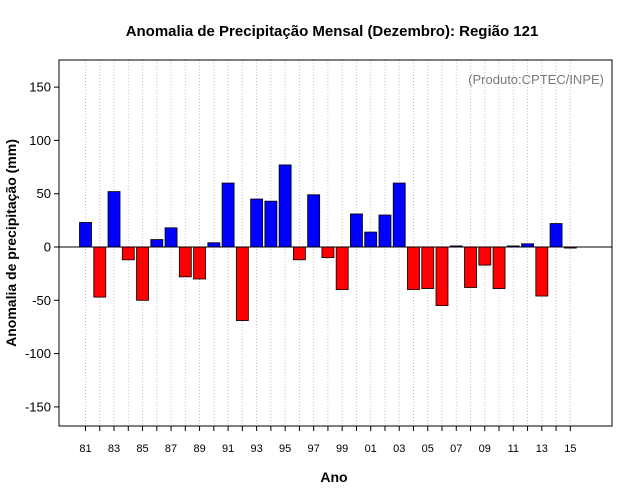  What do you see at coordinates (513, 449) in the screenshot?
I see `x-tick-label: 11` at bounding box center [513, 449].